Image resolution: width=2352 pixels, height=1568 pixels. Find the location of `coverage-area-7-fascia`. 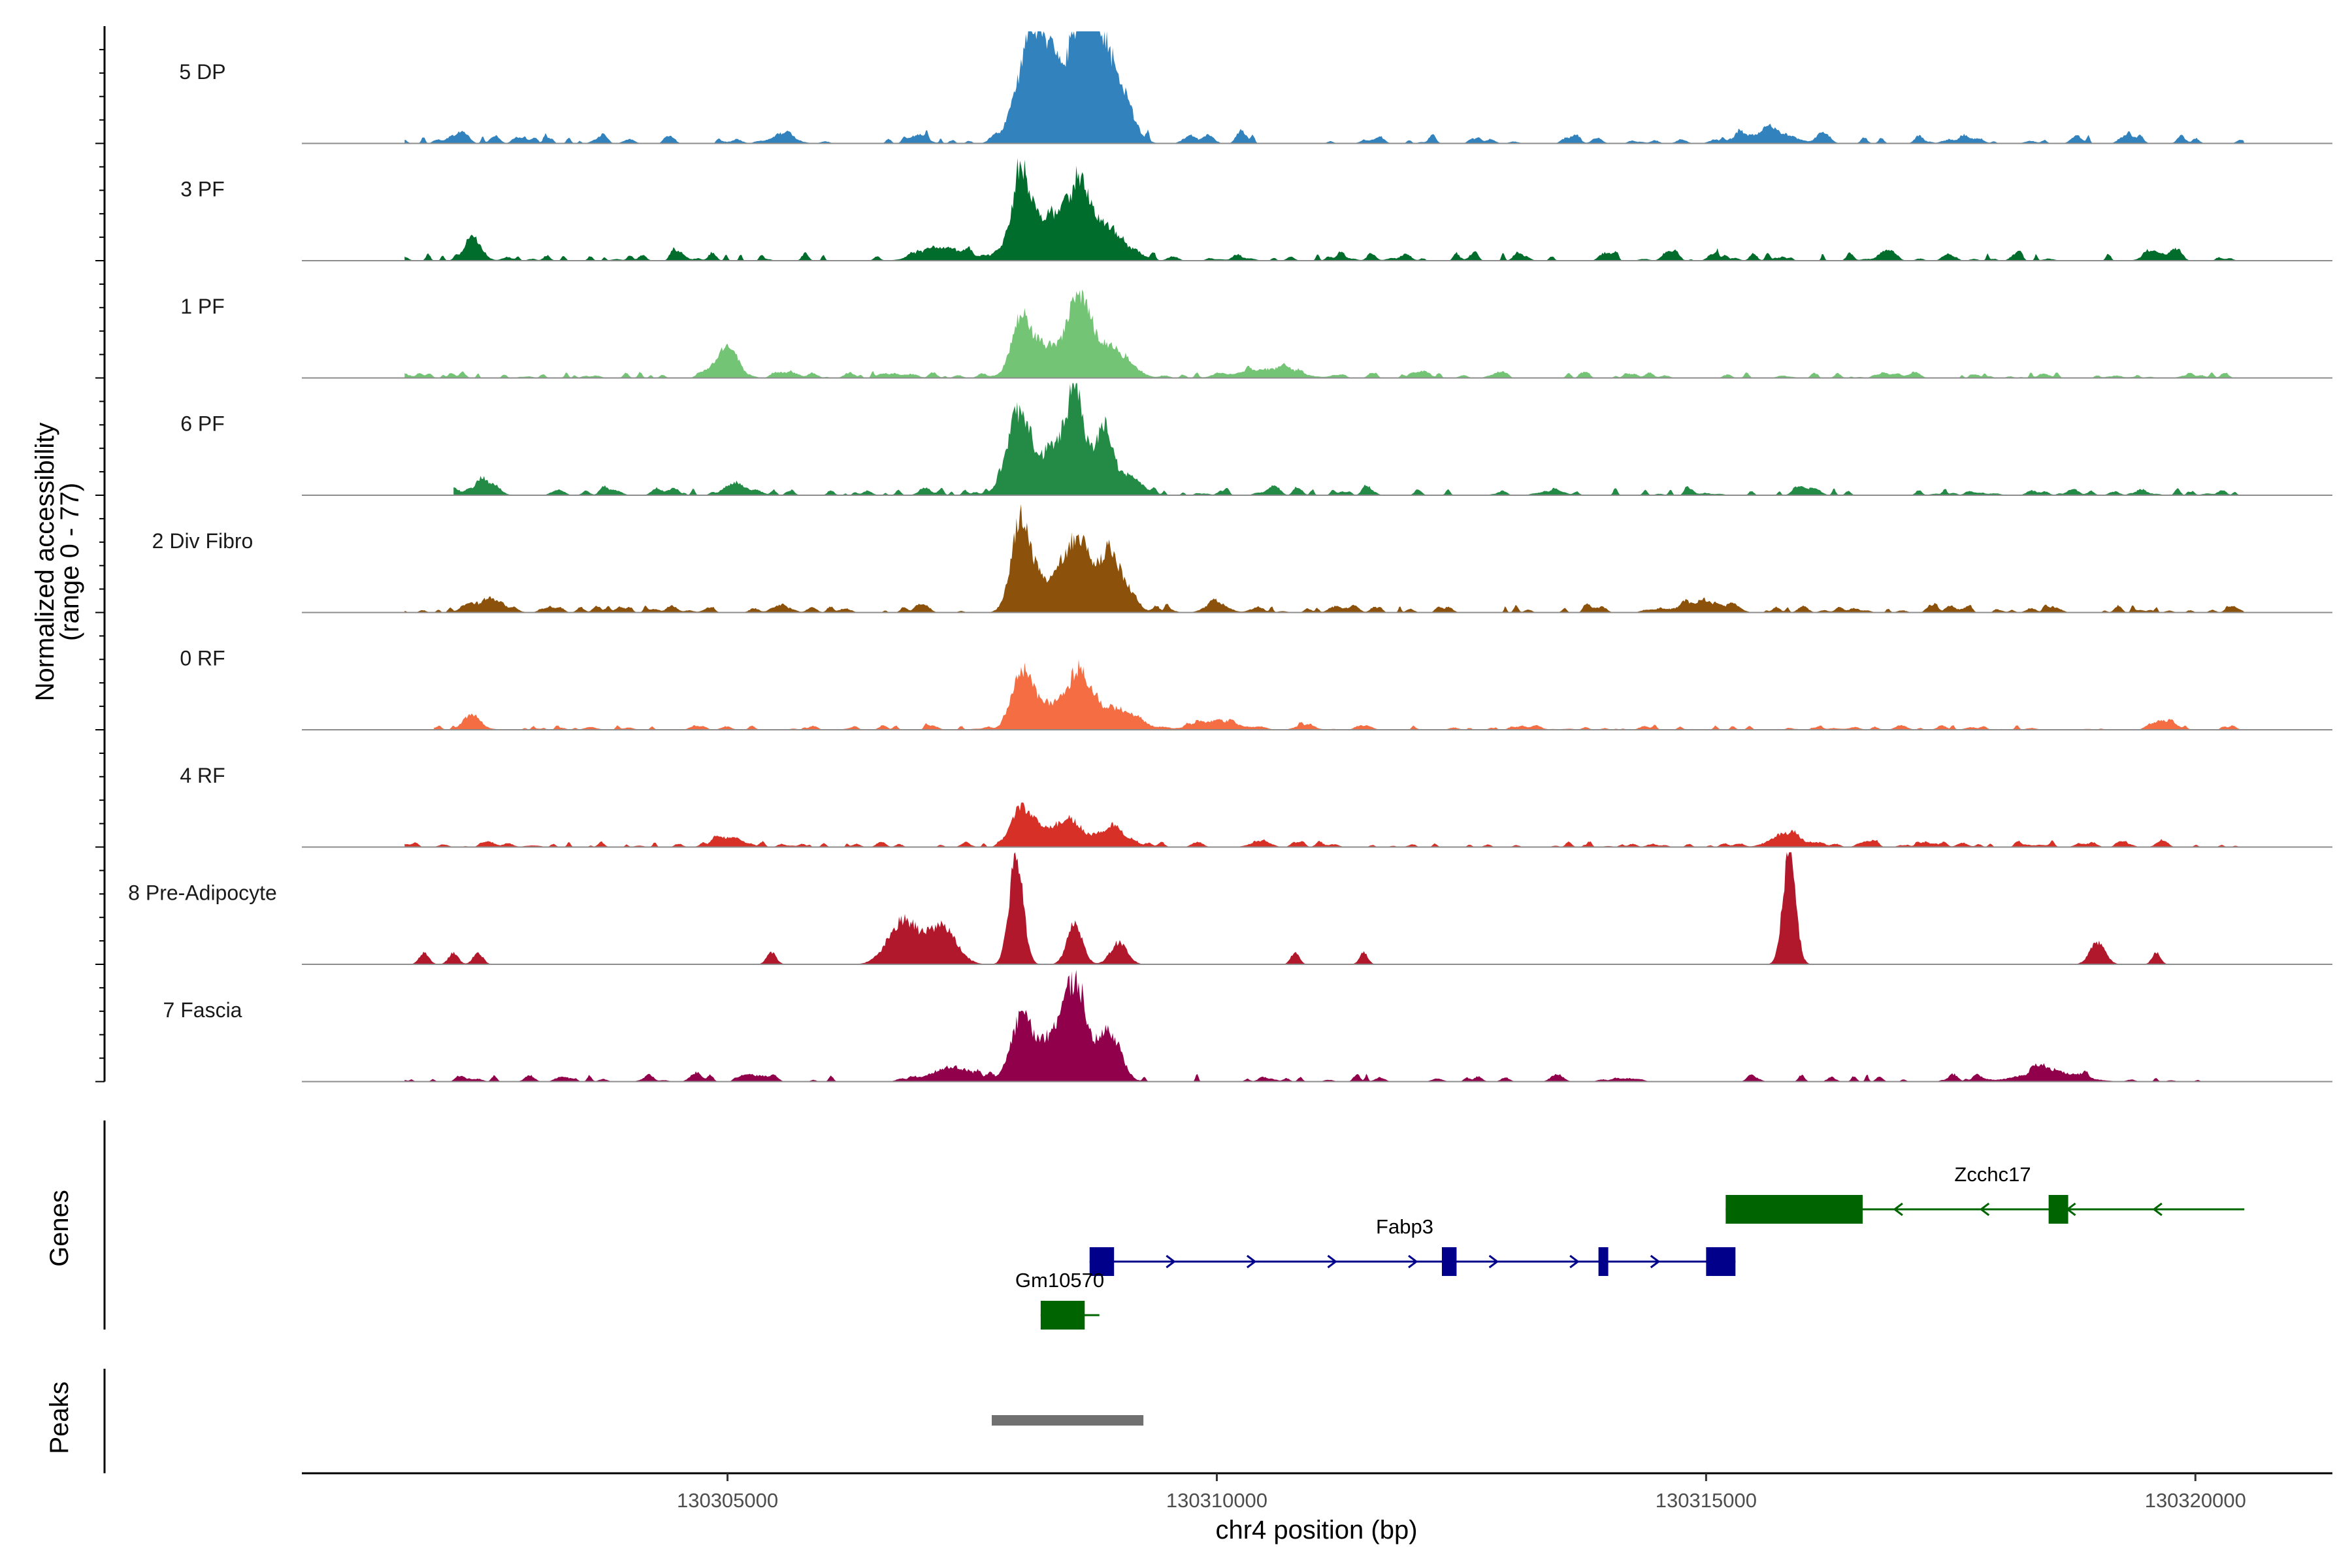

coverage-area-7-fascia is located at coordinates (1324, 1026).